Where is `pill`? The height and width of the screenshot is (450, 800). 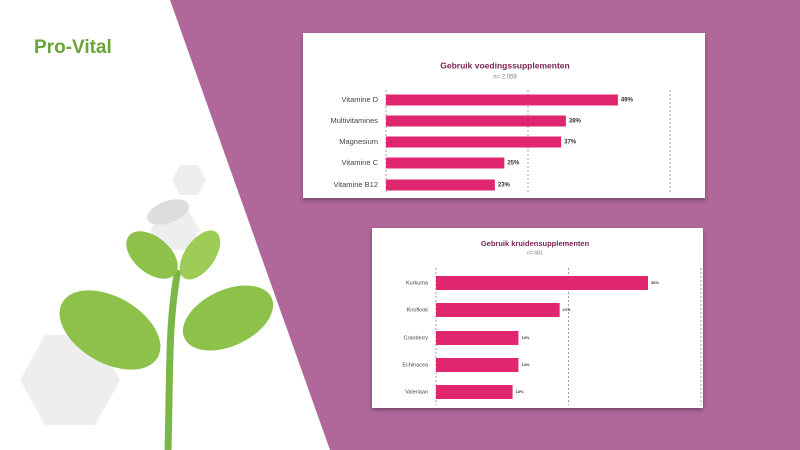
pill is located at coordinates (168, 212).